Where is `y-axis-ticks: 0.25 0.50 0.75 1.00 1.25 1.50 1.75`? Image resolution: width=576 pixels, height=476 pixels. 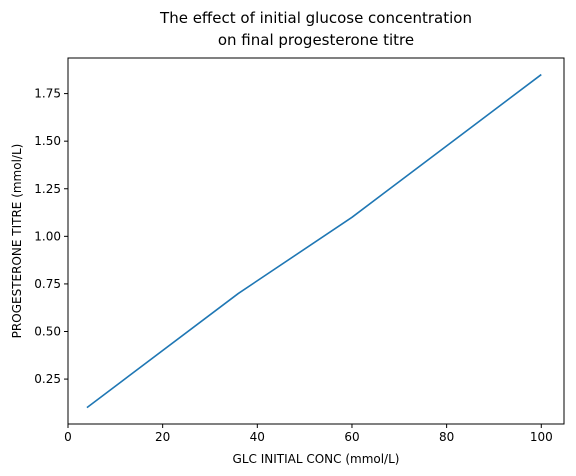
y-axis-ticks: 0.25 0.50 0.75 1.00 1.25 1.50 1.75 is located at coordinates (51, 236).